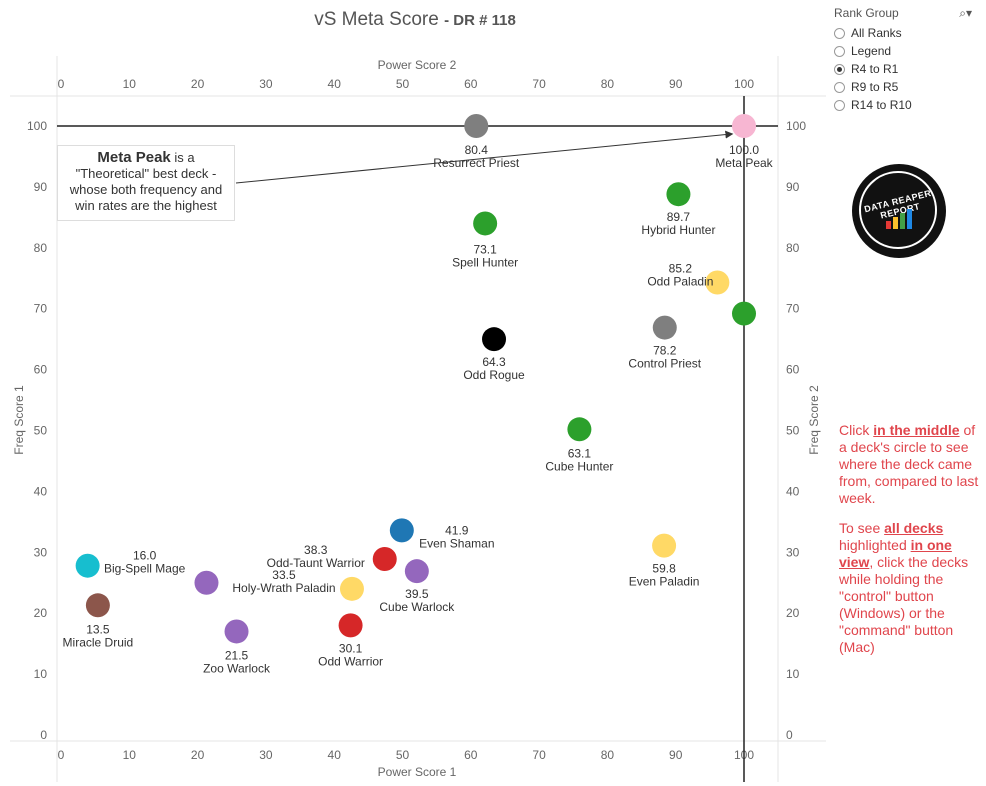 This screenshot has width=986, height=786. What do you see at coordinates (43, 735) in the screenshot?
I see `y-tick-label: 0` at bounding box center [43, 735].